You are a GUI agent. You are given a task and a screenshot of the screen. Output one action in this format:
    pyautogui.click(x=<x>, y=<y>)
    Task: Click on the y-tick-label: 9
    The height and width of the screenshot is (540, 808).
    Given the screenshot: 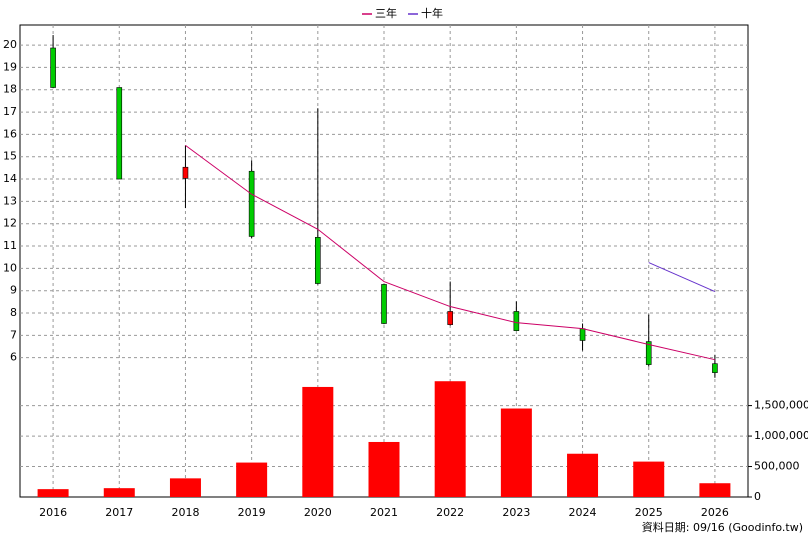 What is the action you would take?
    pyautogui.click(x=13, y=290)
    